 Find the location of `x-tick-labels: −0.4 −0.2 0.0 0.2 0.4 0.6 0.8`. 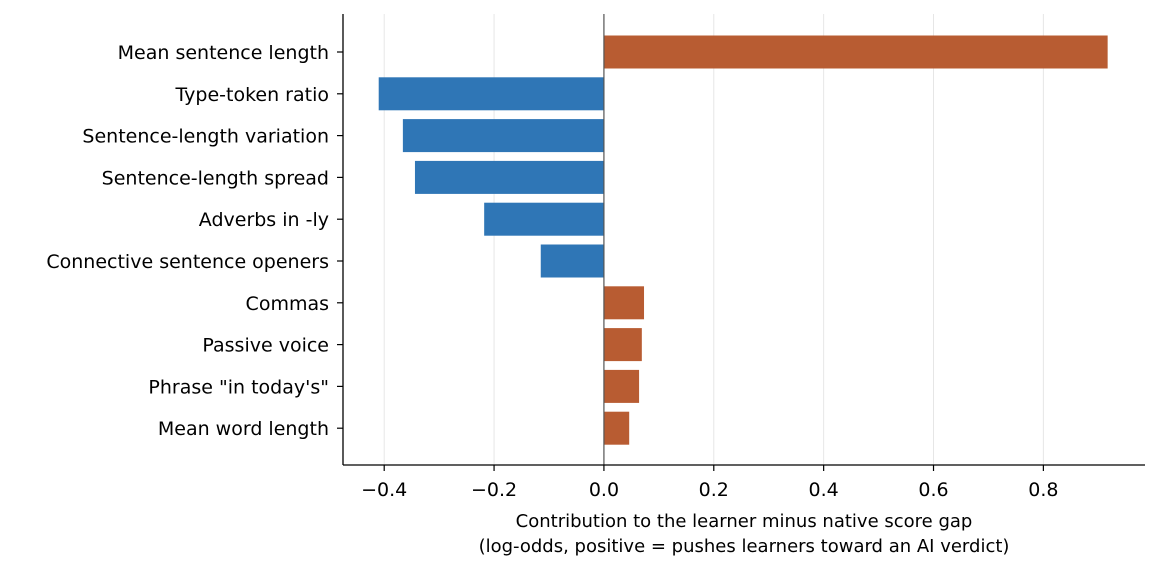

x-tick-labels: −0.4 −0.2 0.0 0.2 0.4 0.6 0.8 is located at coordinates (709, 483).